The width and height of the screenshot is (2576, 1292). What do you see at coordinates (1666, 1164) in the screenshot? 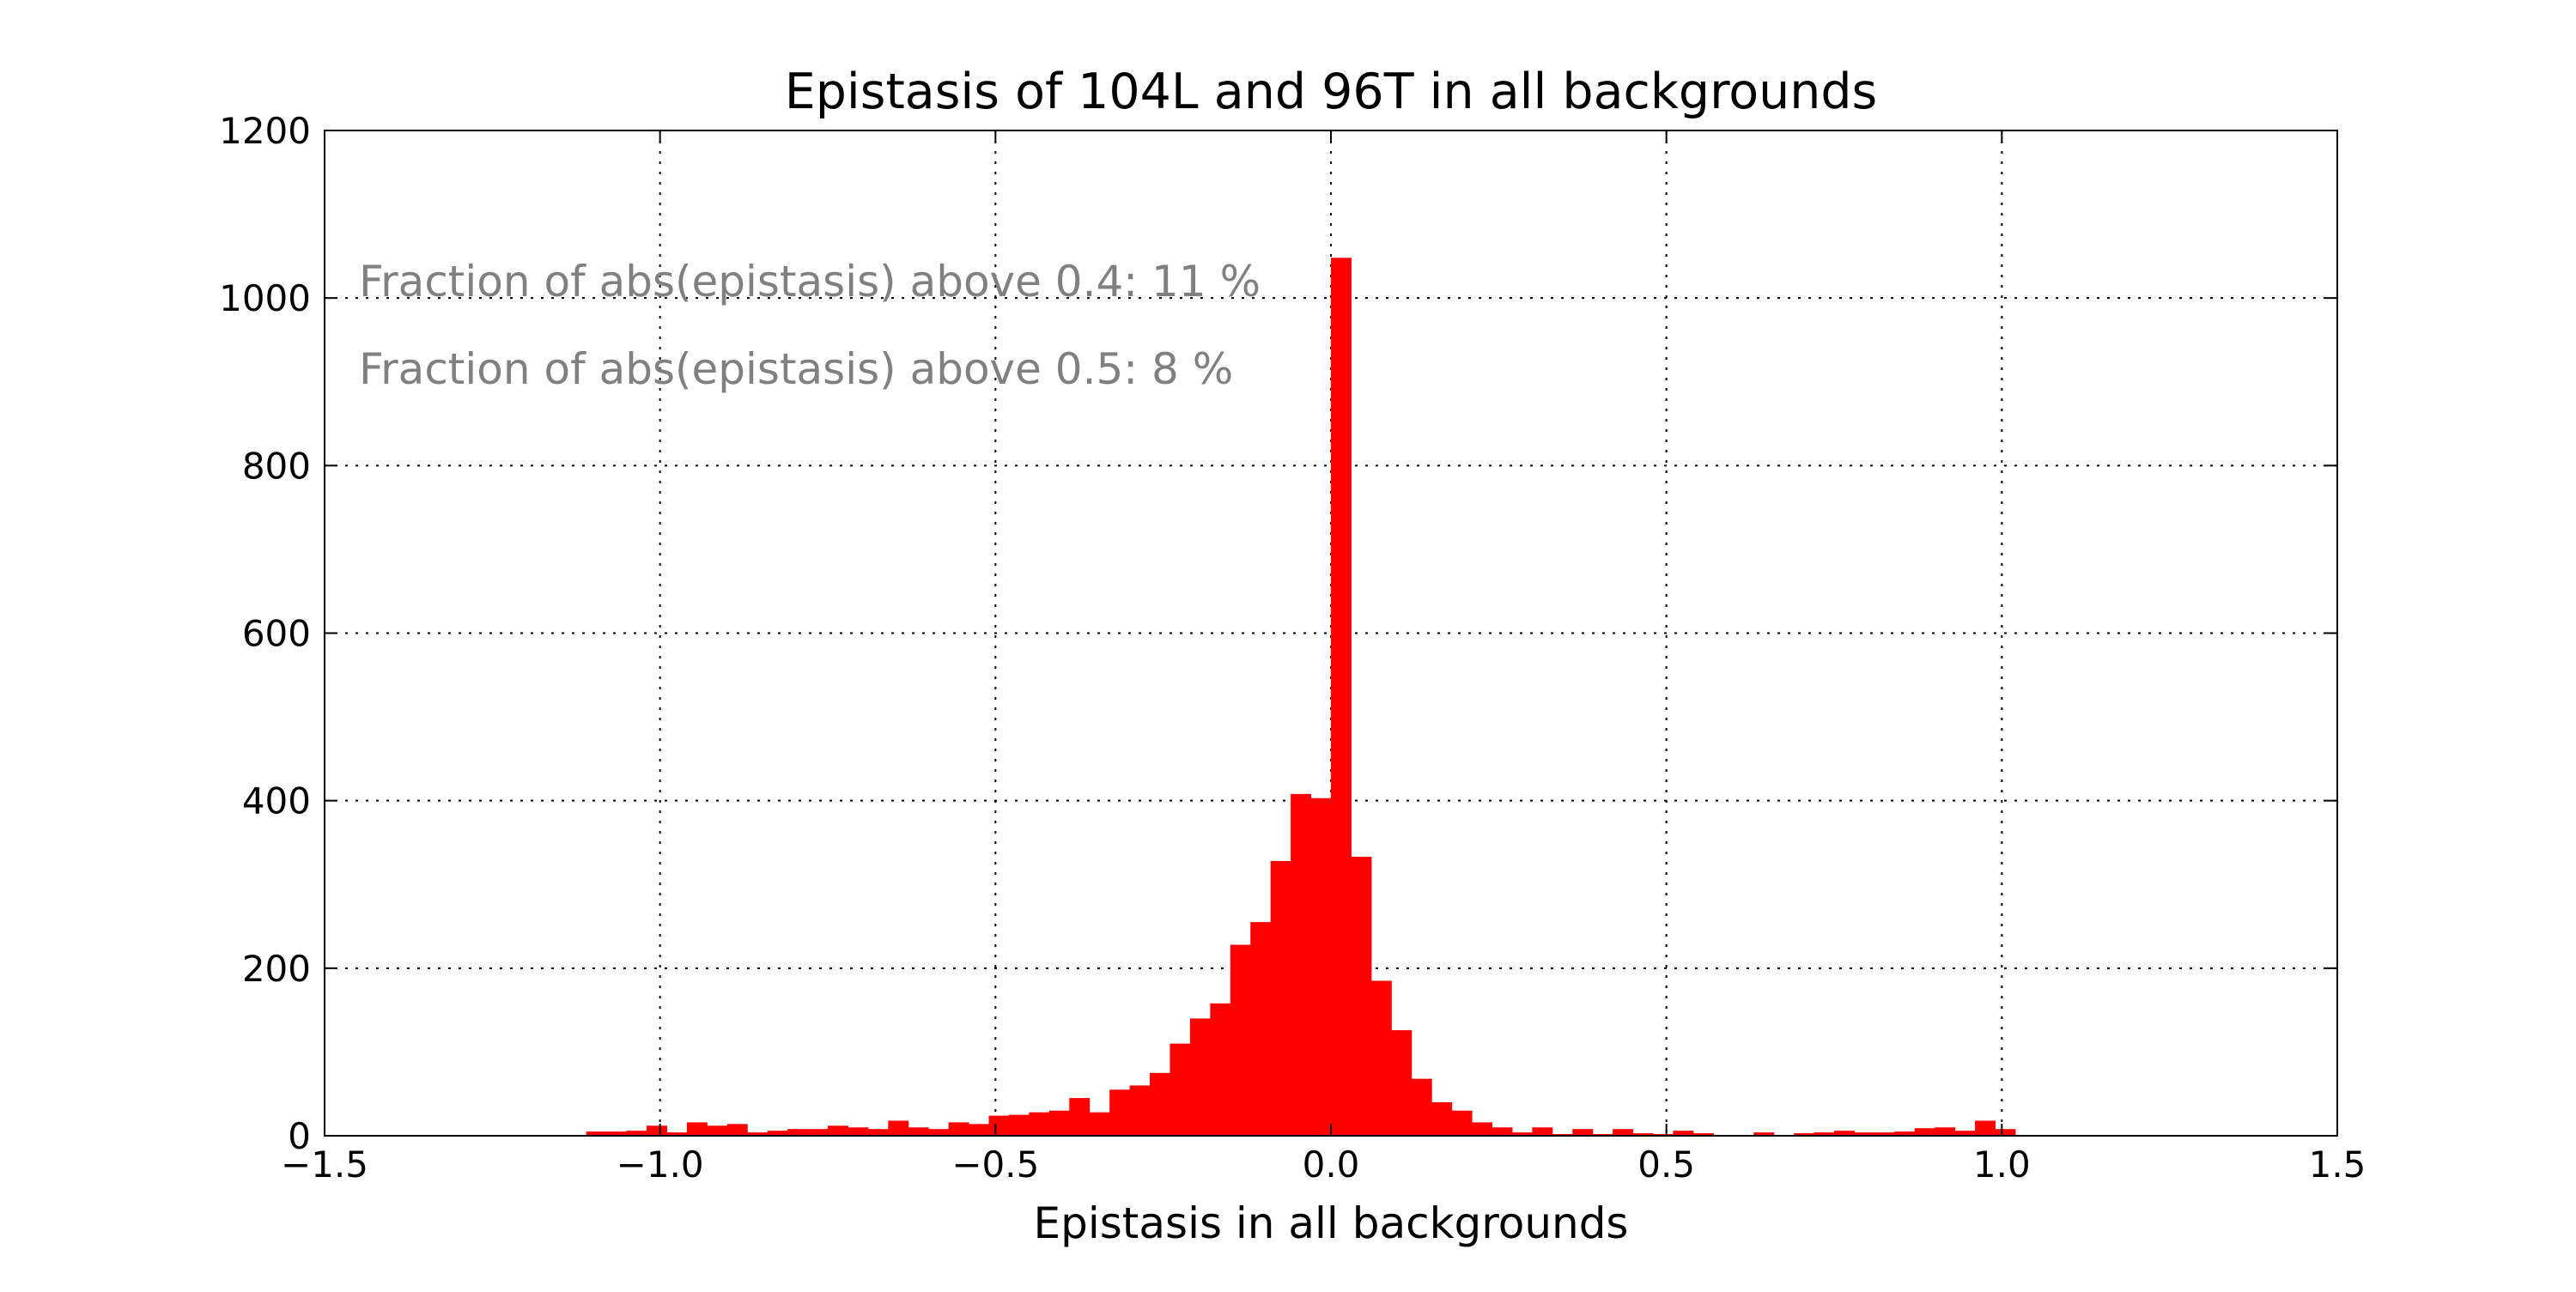
I see `x-tick-label-4: 0.5` at bounding box center [1666, 1164].